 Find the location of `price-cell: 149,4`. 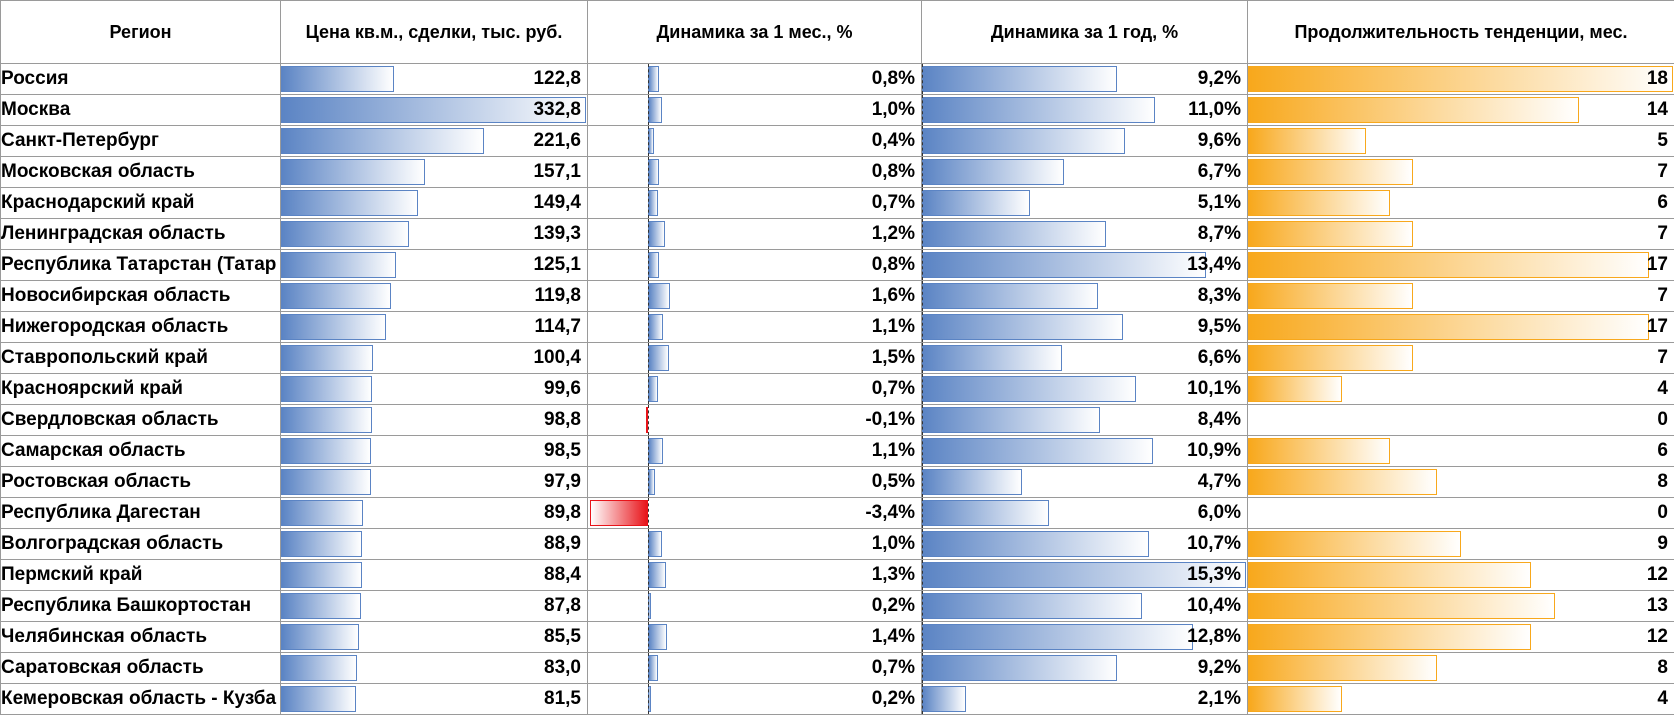

price-cell: 149,4 is located at coordinates (434, 203).